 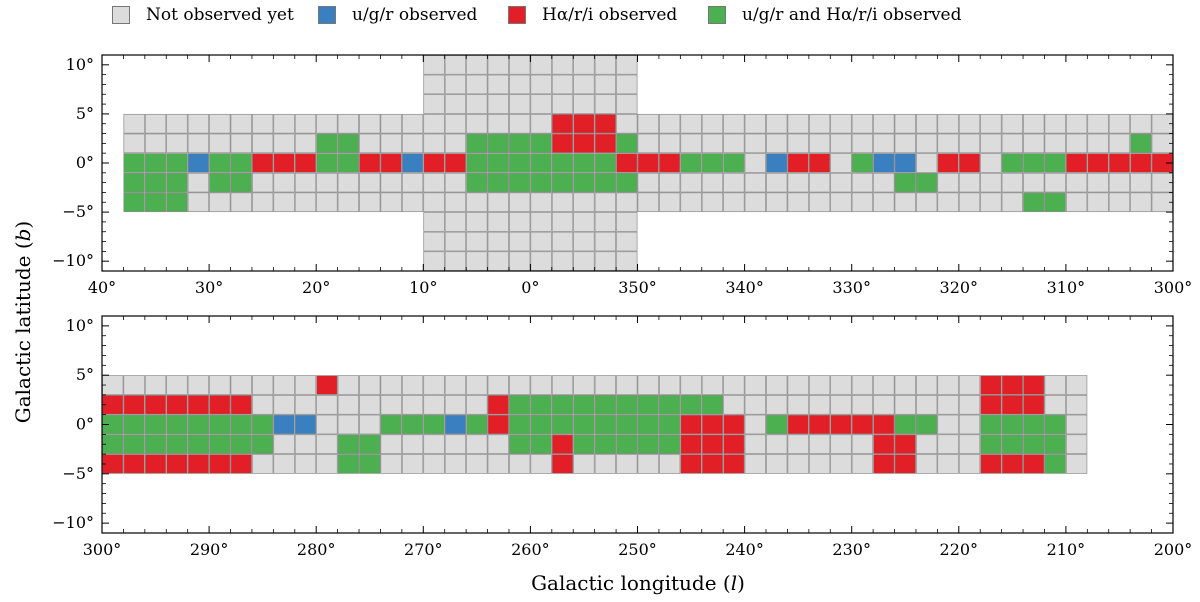 What do you see at coordinates (284, 424) in the screenshot?
I see `field-cell-ugr` at bounding box center [284, 424].